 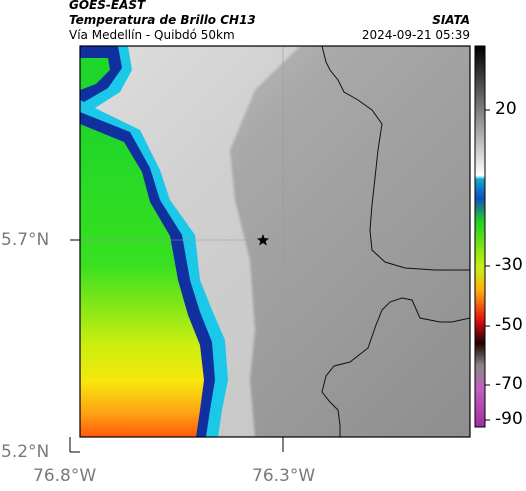 What do you see at coordinates (509, 419) in the screenshot?
I see `colorbar-label-minus90: -90` at bounding box center [509, 419].